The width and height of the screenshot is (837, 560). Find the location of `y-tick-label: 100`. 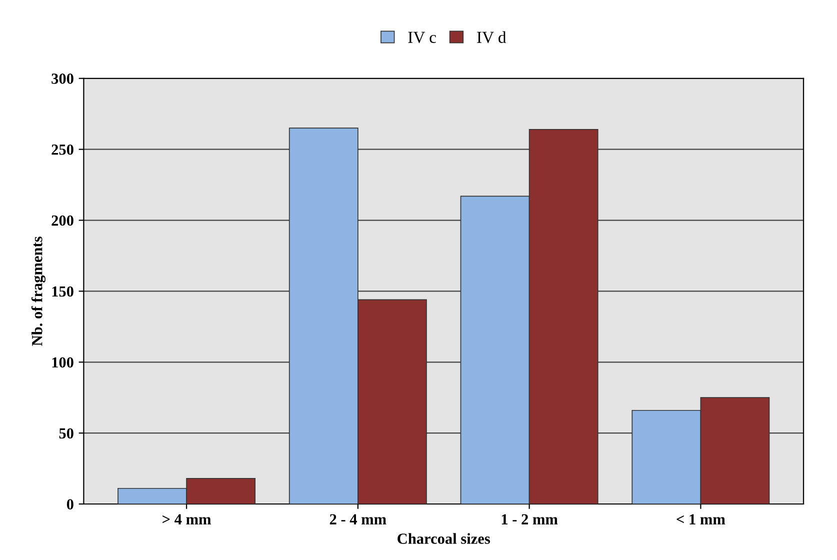

y-tick-label: 100 is located at coordinates (63, 362).